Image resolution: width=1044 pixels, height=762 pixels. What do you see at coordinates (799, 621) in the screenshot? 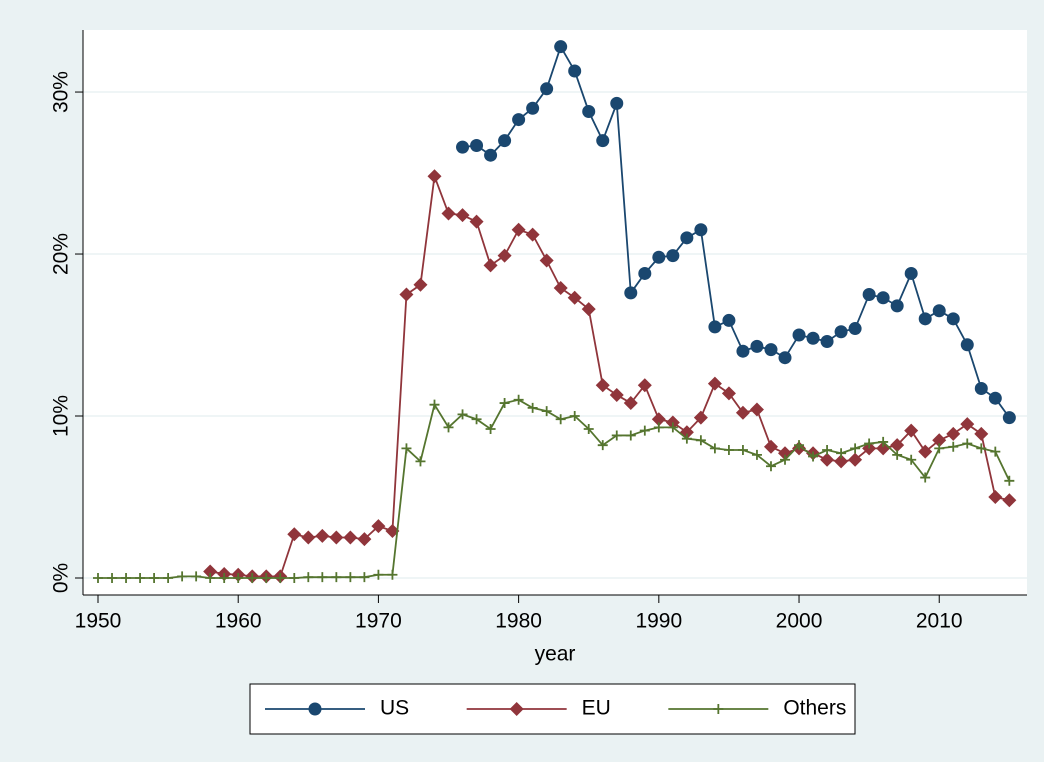
I see `x-tick-label: 2000` at bounding box center [799, 621].